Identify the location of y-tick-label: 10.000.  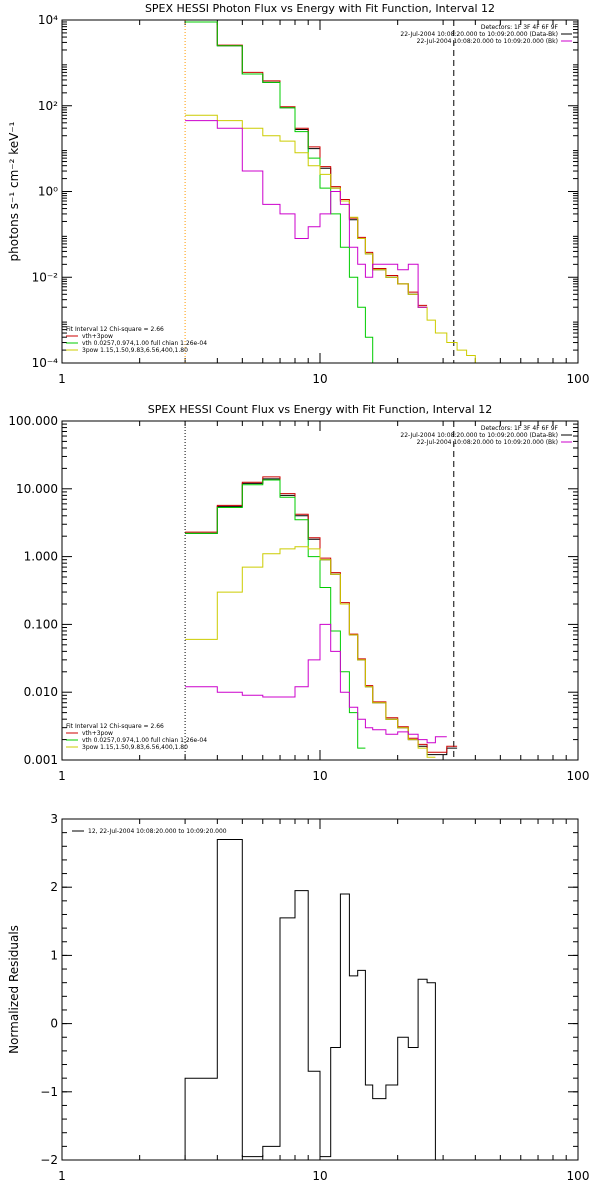
(37, 489).